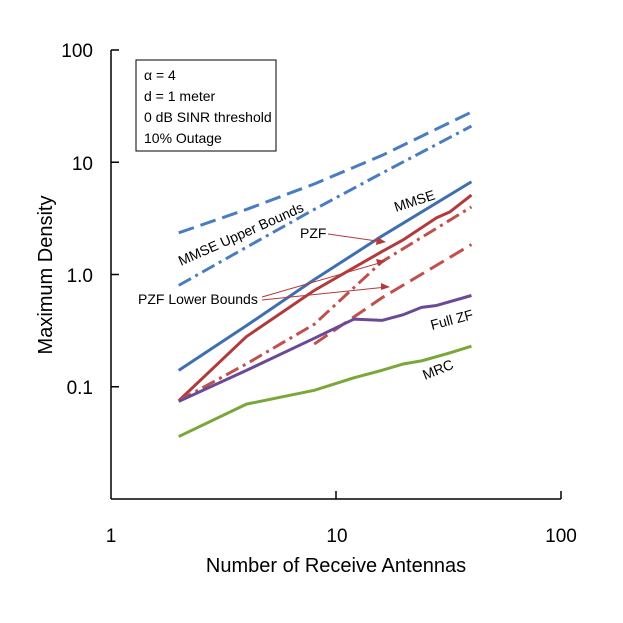 The width and height of the screenshot is (623, 623). I want to click on y-tick-label-10: 10, so click(82, 164).